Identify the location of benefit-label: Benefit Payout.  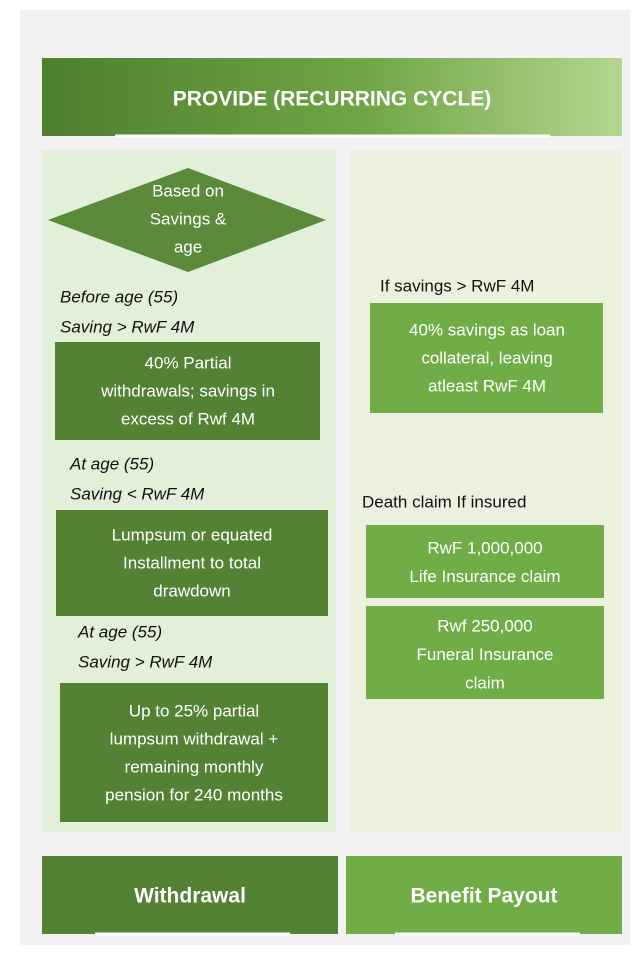
(483, 896).